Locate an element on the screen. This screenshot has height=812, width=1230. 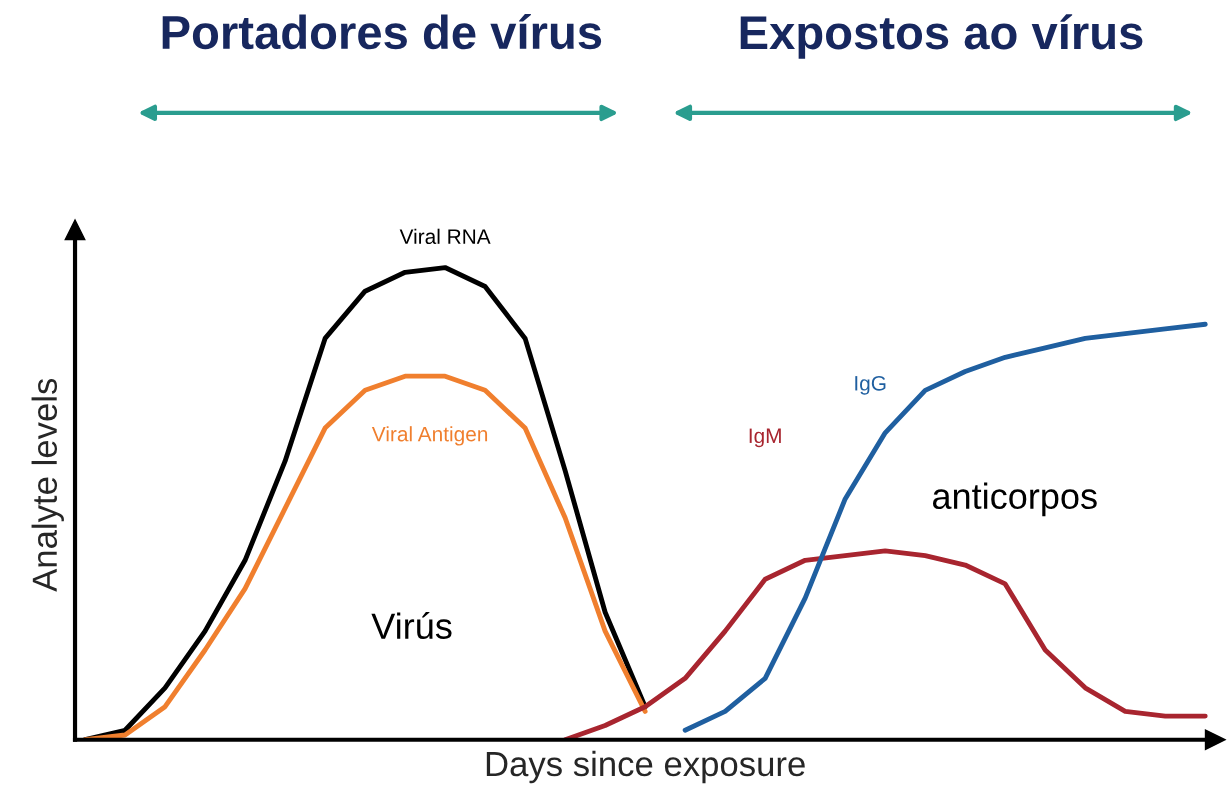
annotation: Virús is located at coordinates (411, 625).